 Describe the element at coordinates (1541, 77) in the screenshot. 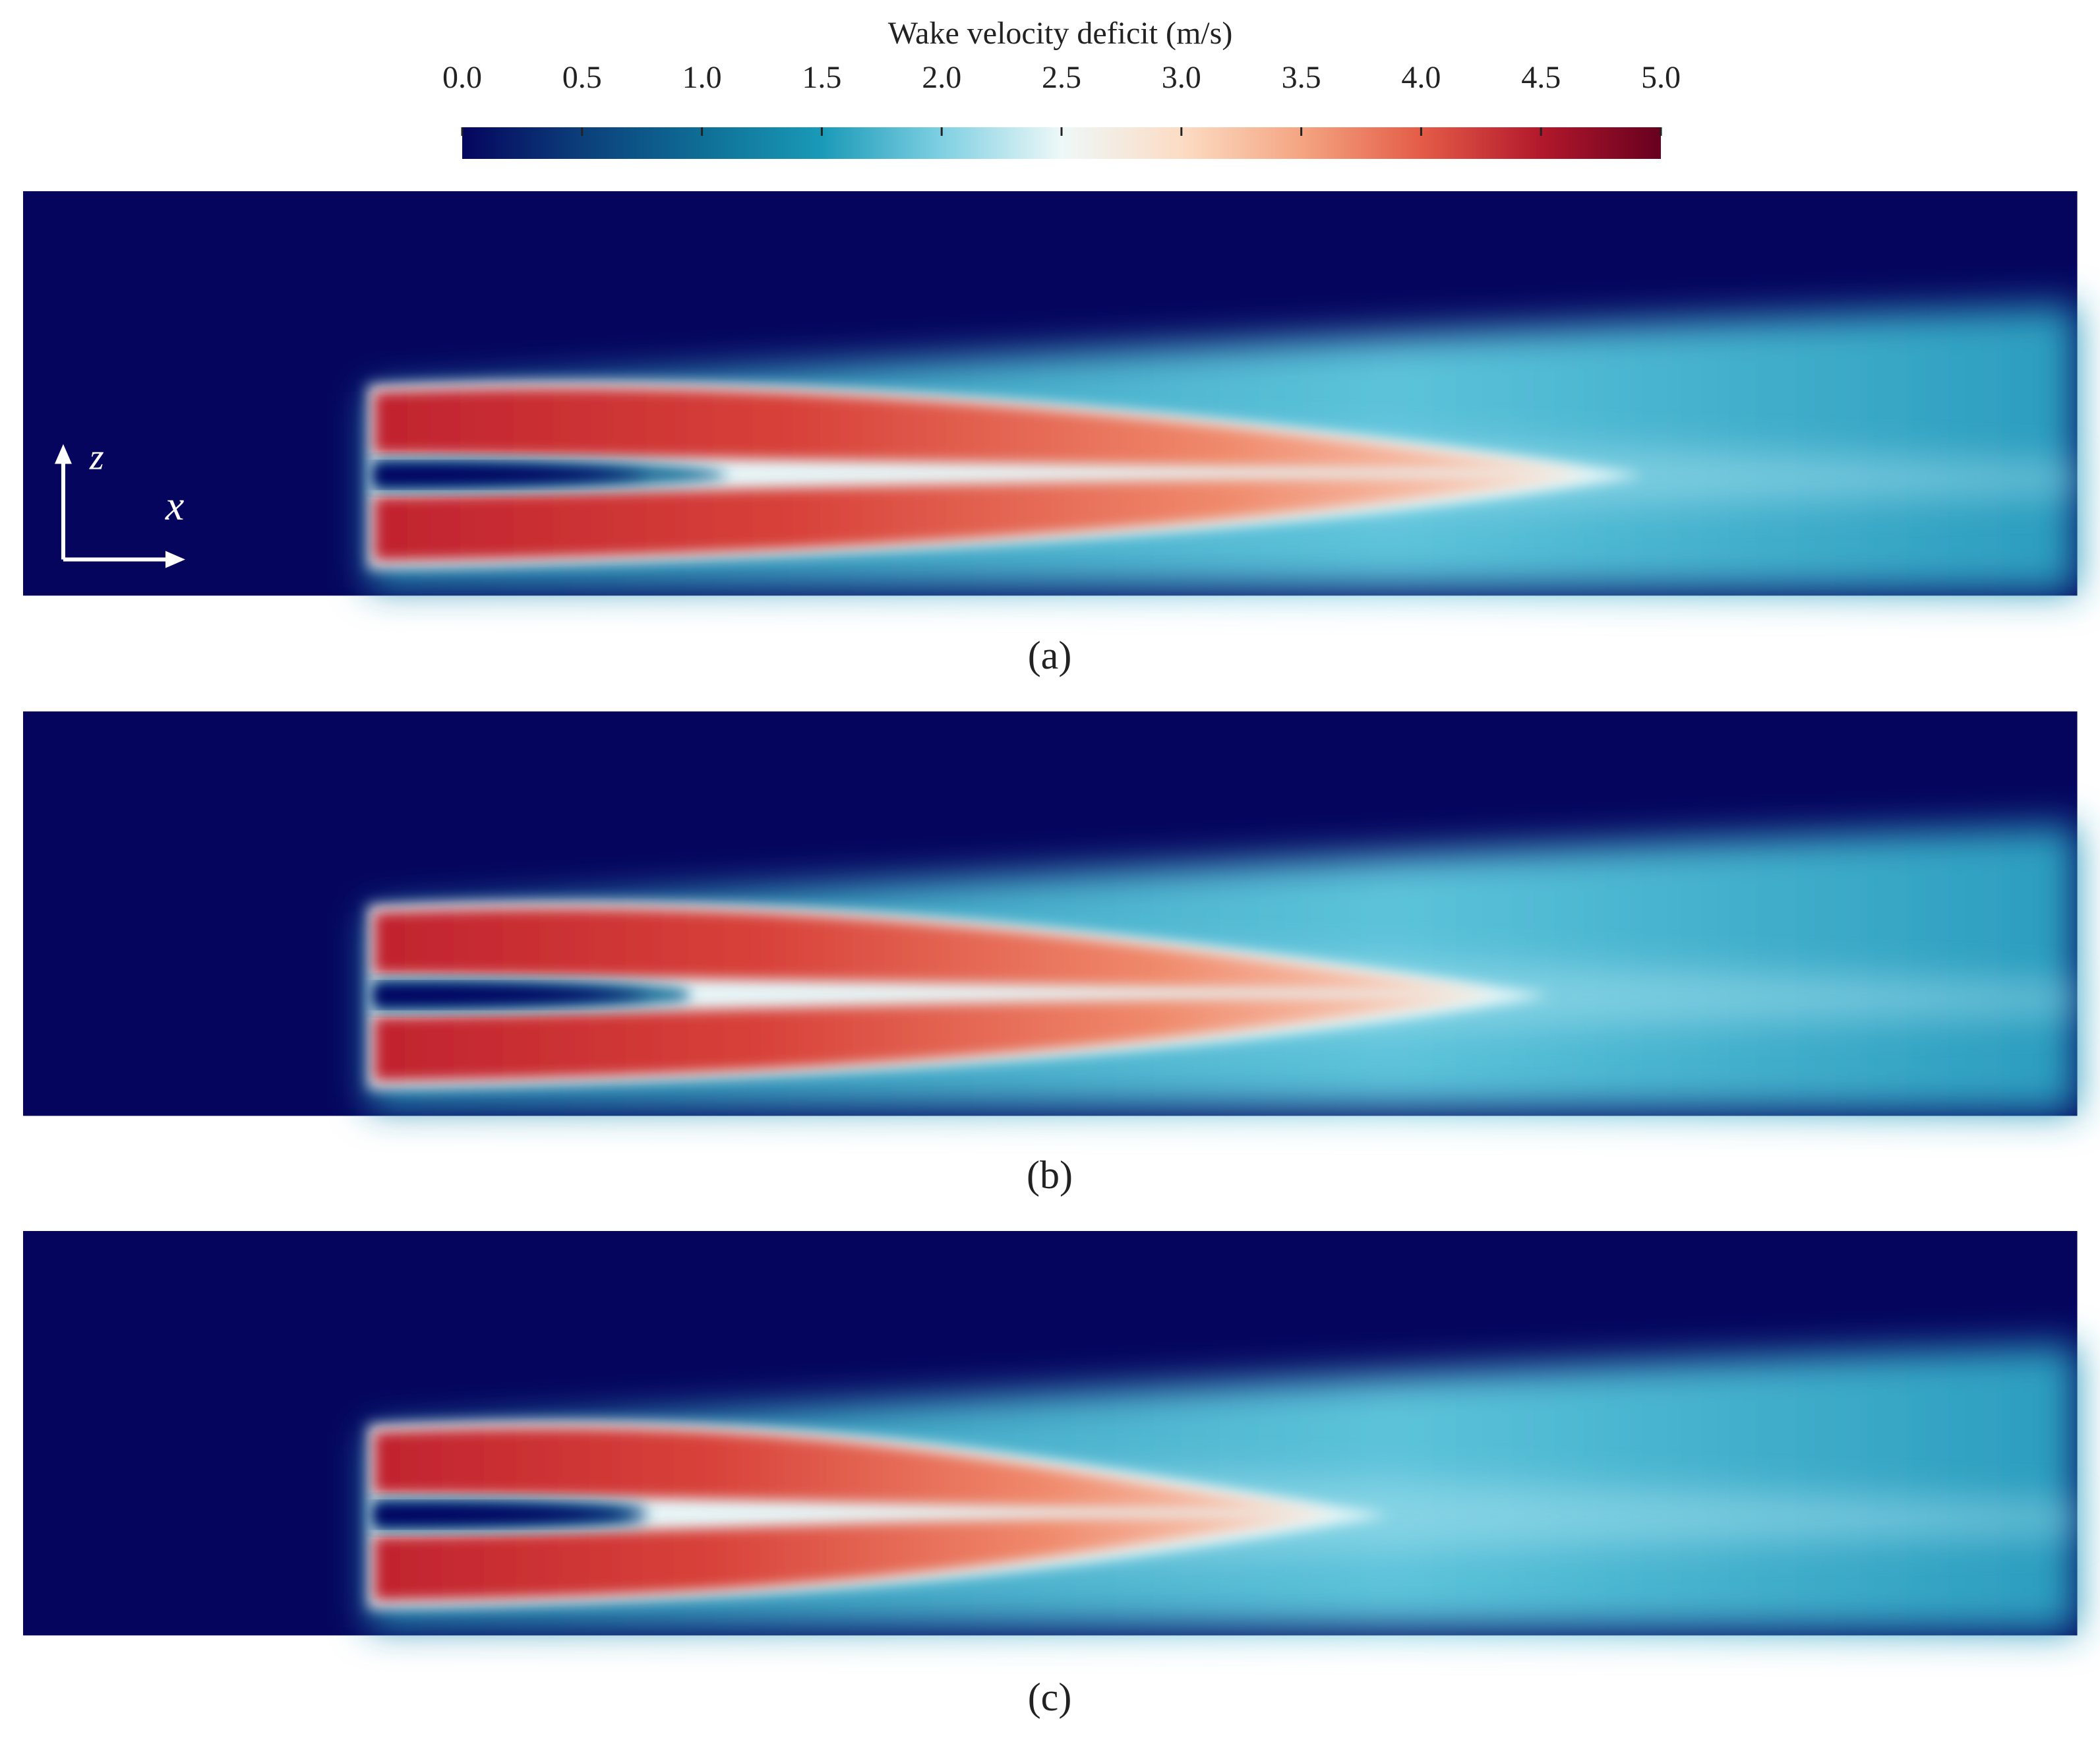

I see `x-tick-label: 4.5` at that location.